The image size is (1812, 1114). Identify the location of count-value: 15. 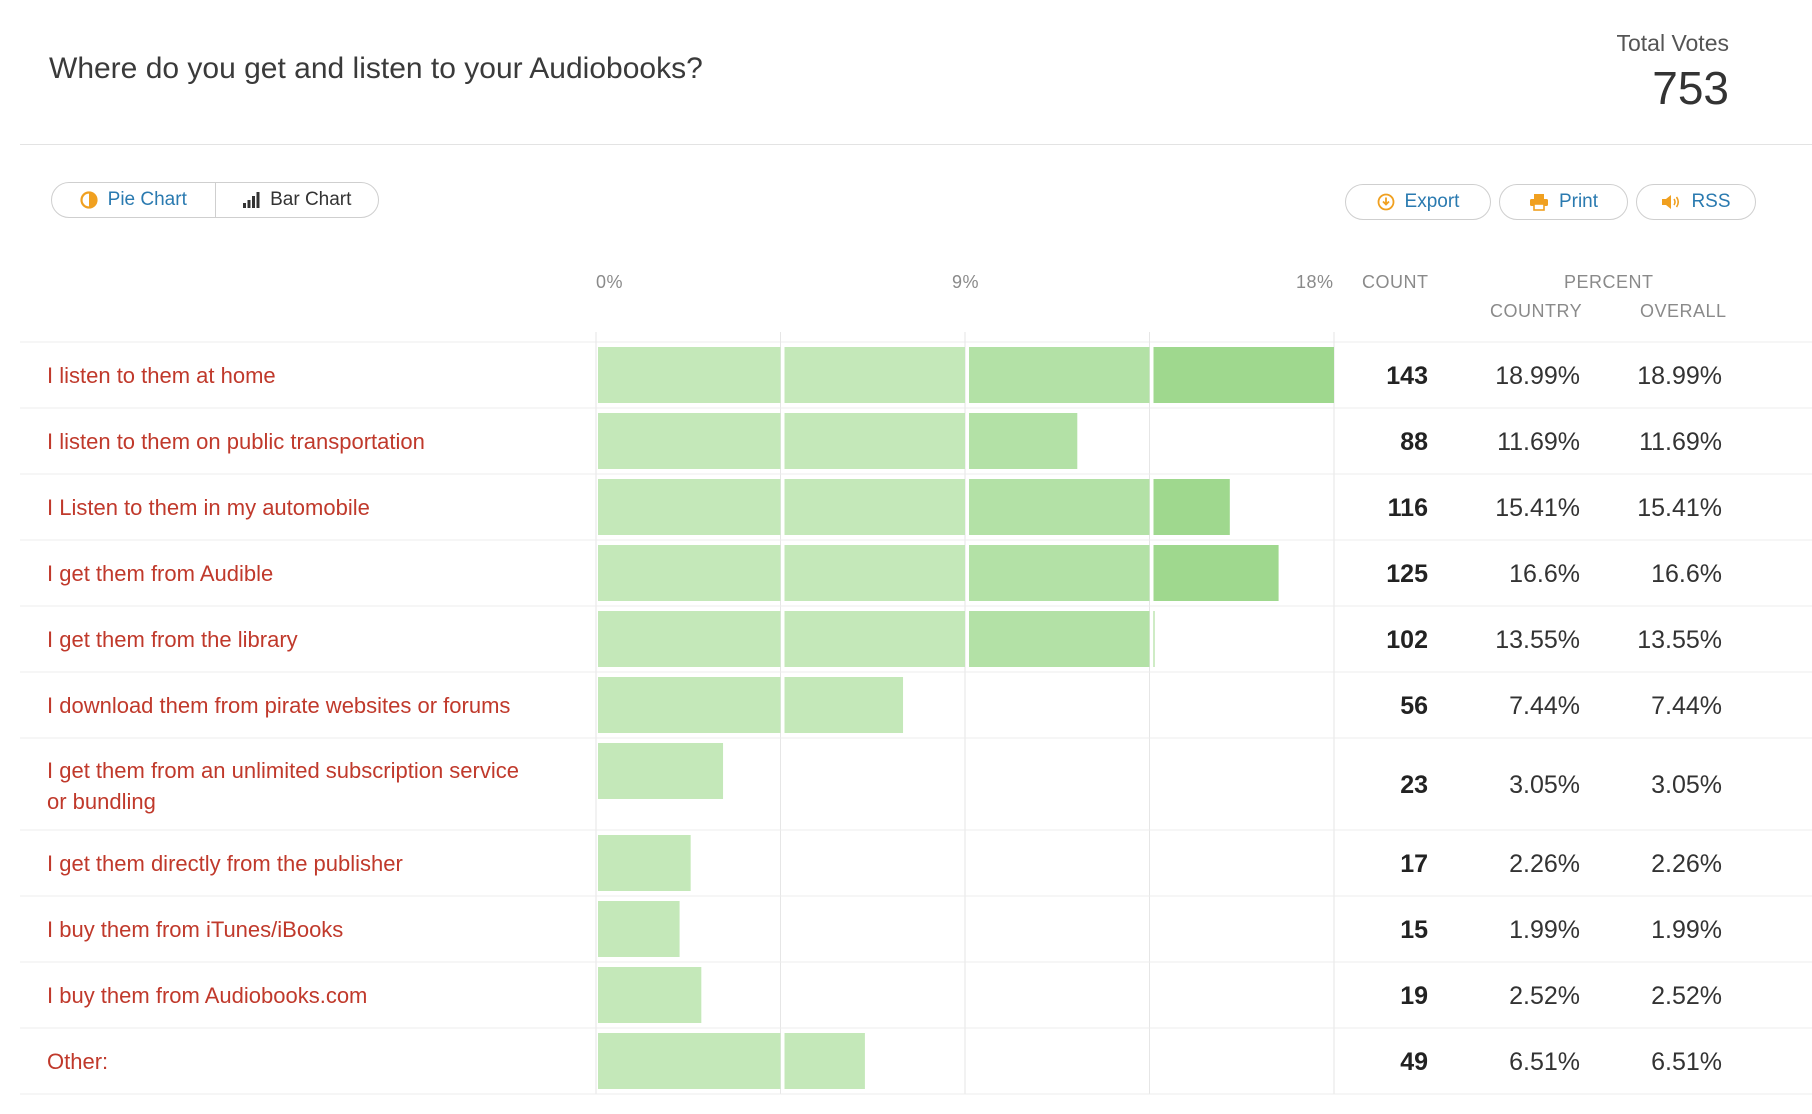
(1414, 930).